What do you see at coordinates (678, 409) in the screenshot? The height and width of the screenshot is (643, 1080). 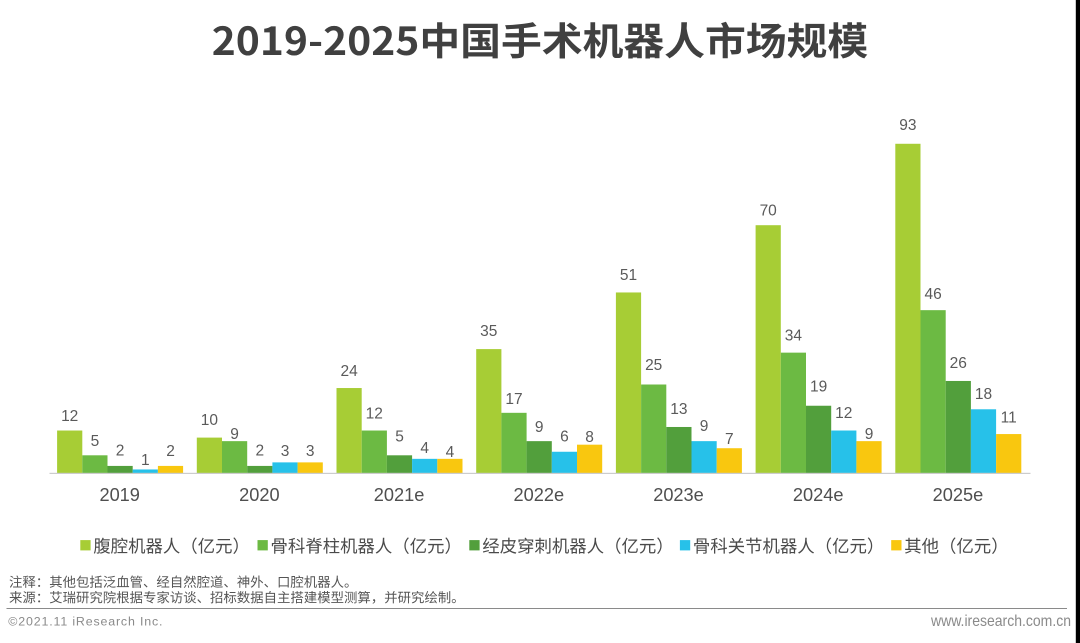 I see `svg-text: 13` at bounding box center [678, 409].